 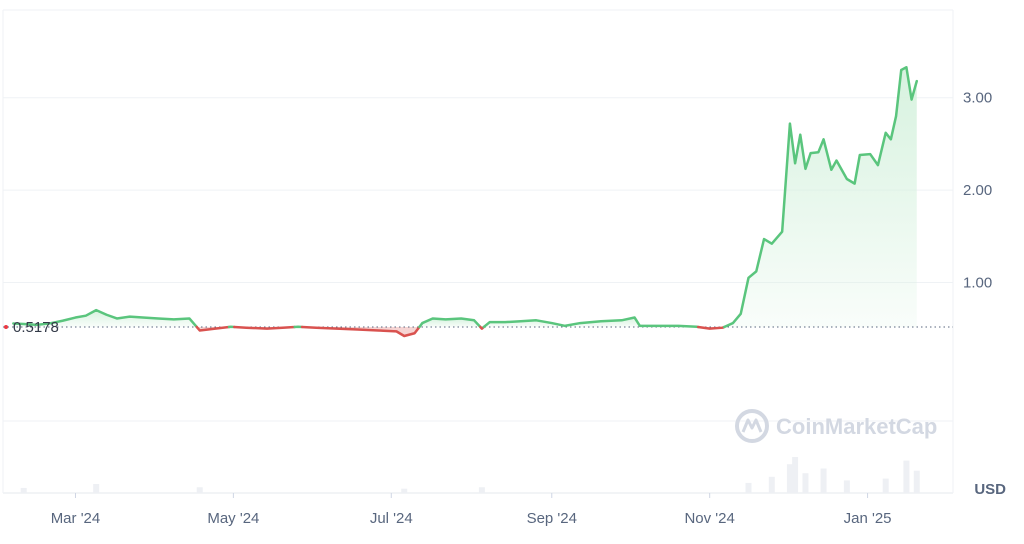 What do you see at coordinates (391, 518) in the screenshot?
I see `x-tick-label: Jul '24` at bounding box center [391, 518].